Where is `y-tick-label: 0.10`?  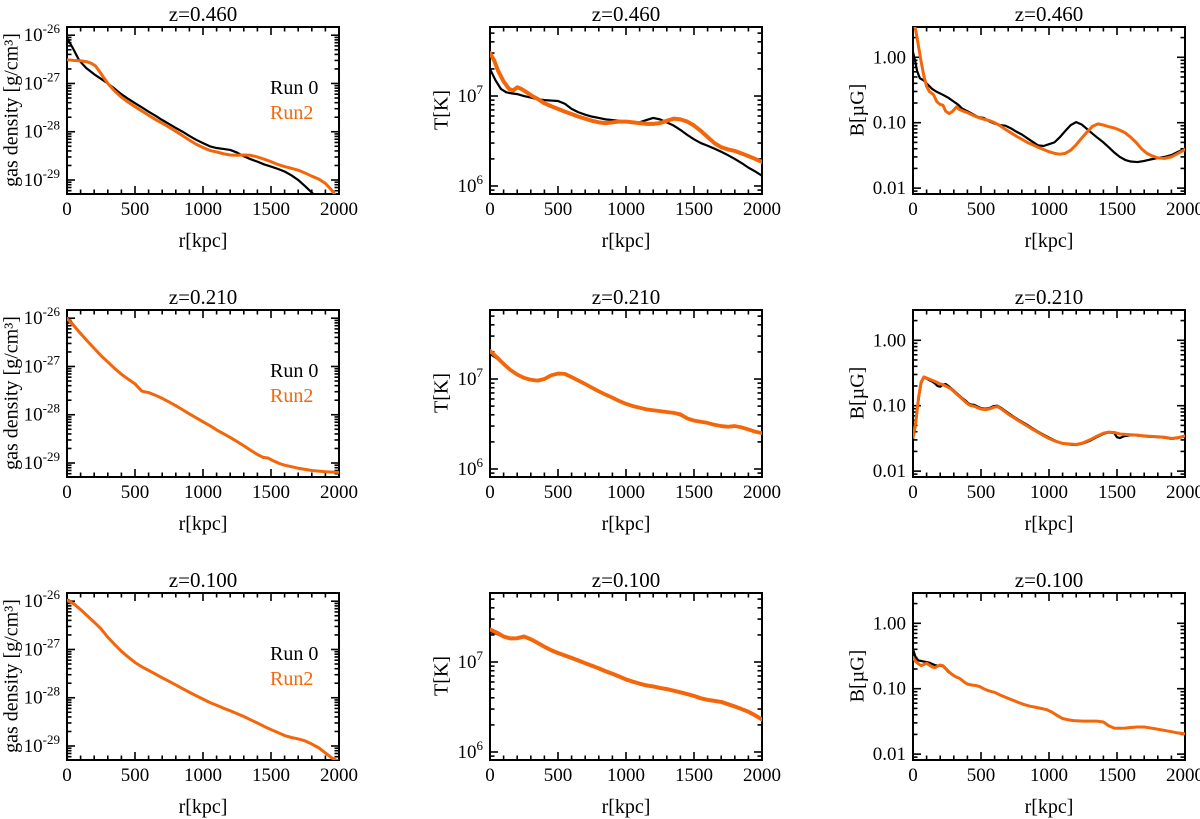 y-tick-label: 0.10 is located at coordinates (889, 123).